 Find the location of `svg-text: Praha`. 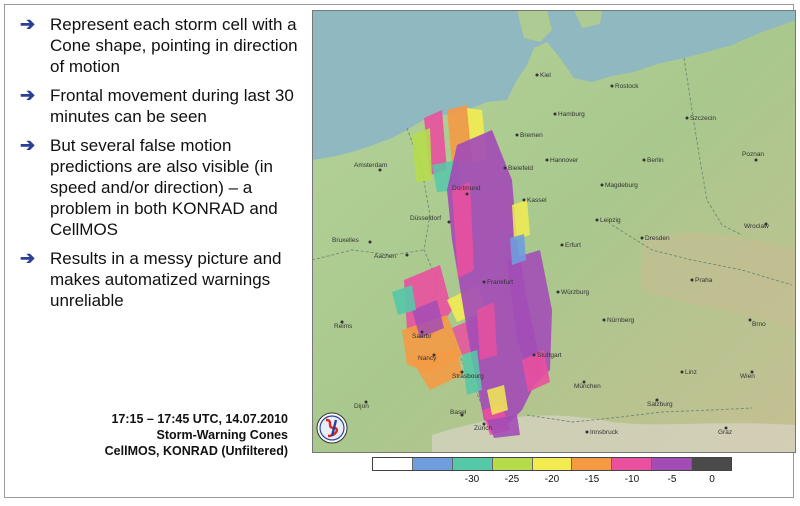

svg-text: Praha is located at coordinates (704, 280).